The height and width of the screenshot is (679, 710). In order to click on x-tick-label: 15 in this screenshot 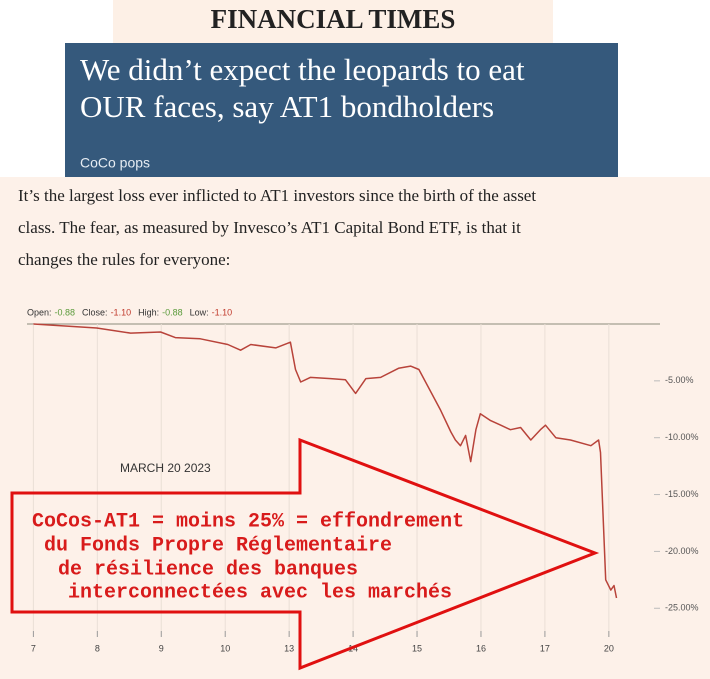, I will do `click(417, 648)`.